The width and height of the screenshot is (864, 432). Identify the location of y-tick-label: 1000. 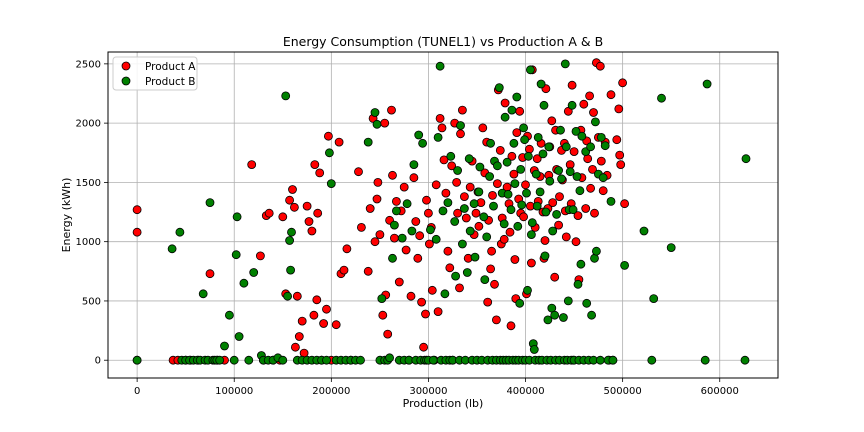
(88, 242).